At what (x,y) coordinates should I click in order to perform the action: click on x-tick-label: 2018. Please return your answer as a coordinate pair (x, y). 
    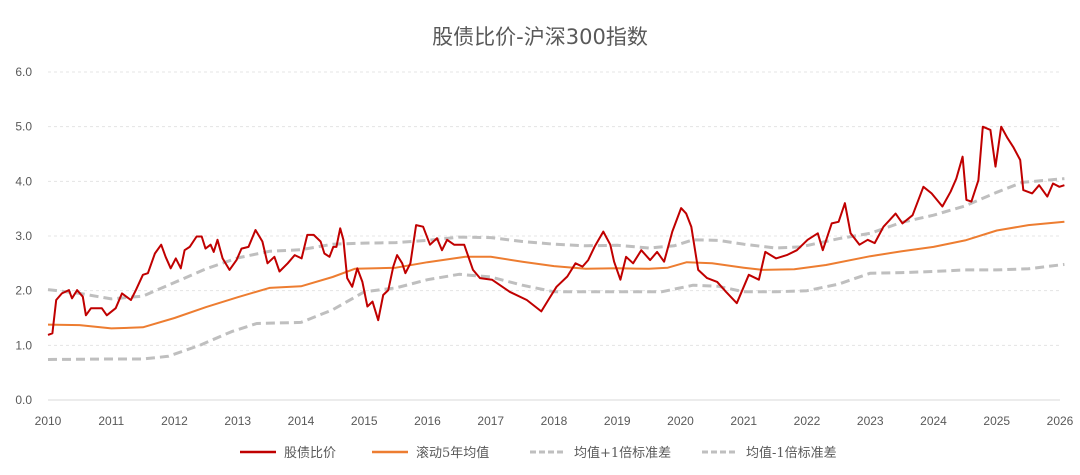
    Looking at the image, I should click on (554, 421).